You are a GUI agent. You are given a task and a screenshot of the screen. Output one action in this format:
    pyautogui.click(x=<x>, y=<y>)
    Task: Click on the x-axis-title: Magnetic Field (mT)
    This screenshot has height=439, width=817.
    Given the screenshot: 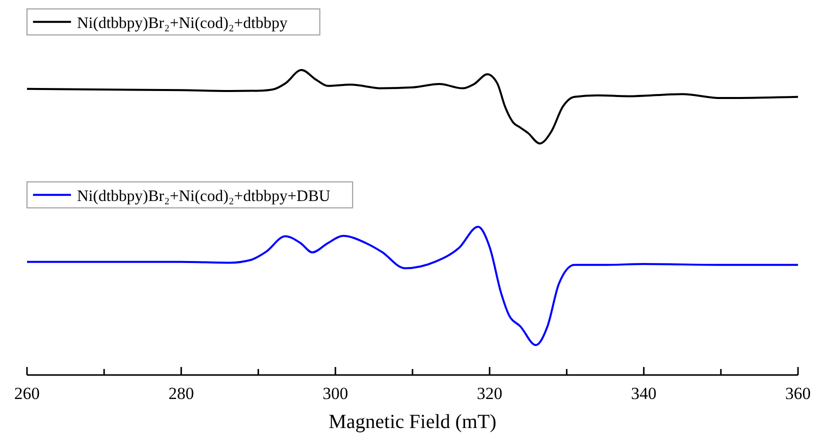 What is the action you would take?
    pyautogui.click(x=412, y=422)
    